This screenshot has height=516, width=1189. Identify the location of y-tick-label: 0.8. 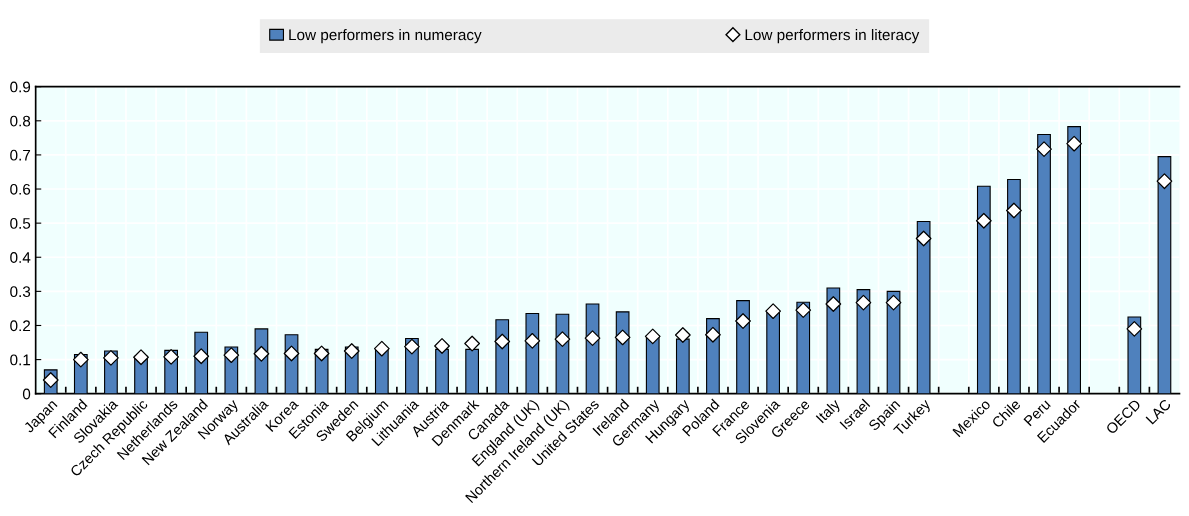
(20, 121).